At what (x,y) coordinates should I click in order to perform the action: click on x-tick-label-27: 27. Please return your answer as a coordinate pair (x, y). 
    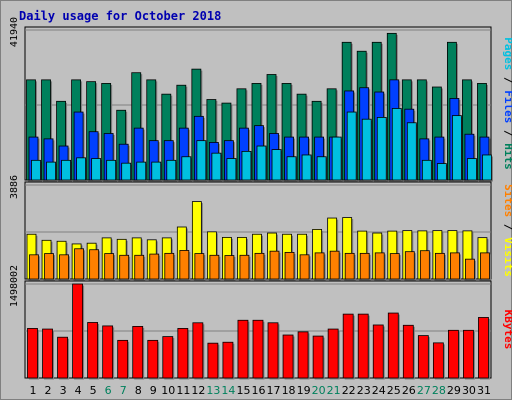
    Looking at the image, I should click on (424, 390).